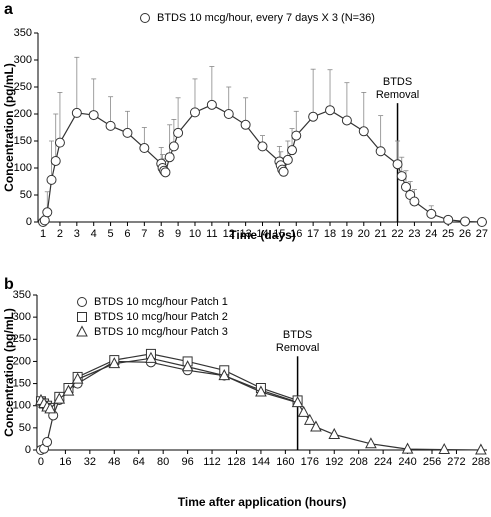 This screenshot has height=517, width=491. Describe the element at coordinates (161, 234) in the screenshot. I see `x-tick-label: 8` at that location.